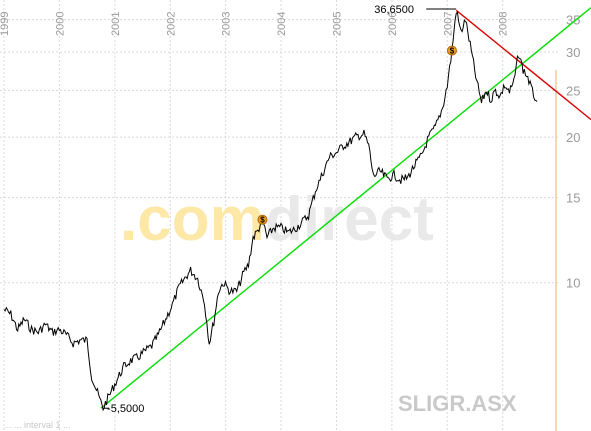 The image size is (591, 431). What do you see at coordinates (357, 135) in the screenshot?
I see `dividend-markers: $$` at bounding box center [357, 135].